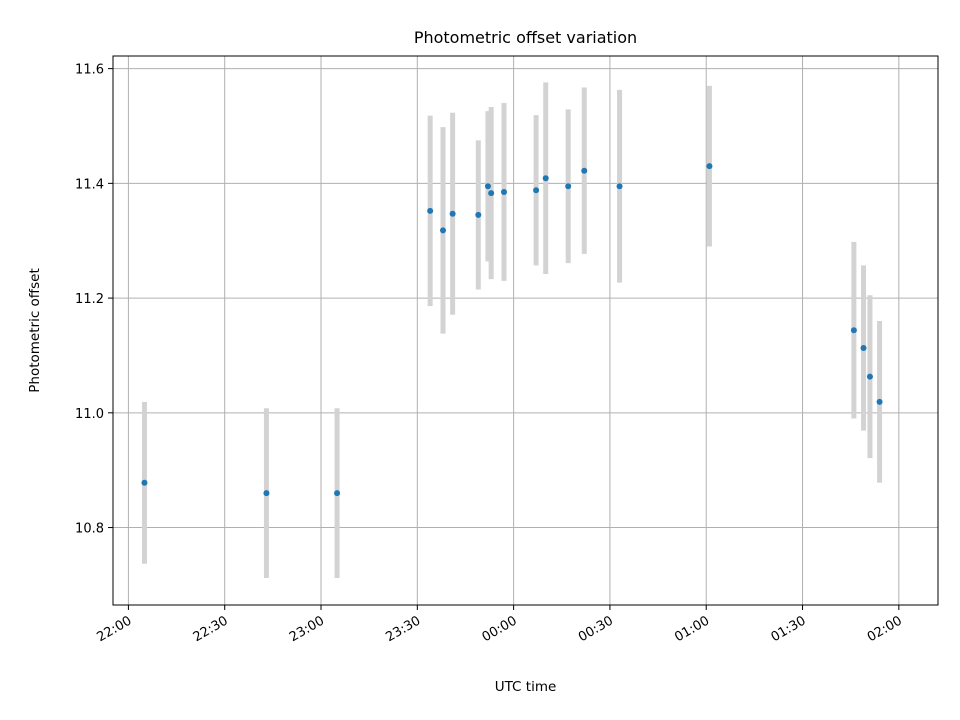 The height and width of the screenshot is (720, 960). Describe the element at coordinates (89, 529) in the screenshot. I see `y-tick-label: 10.8` at that location.